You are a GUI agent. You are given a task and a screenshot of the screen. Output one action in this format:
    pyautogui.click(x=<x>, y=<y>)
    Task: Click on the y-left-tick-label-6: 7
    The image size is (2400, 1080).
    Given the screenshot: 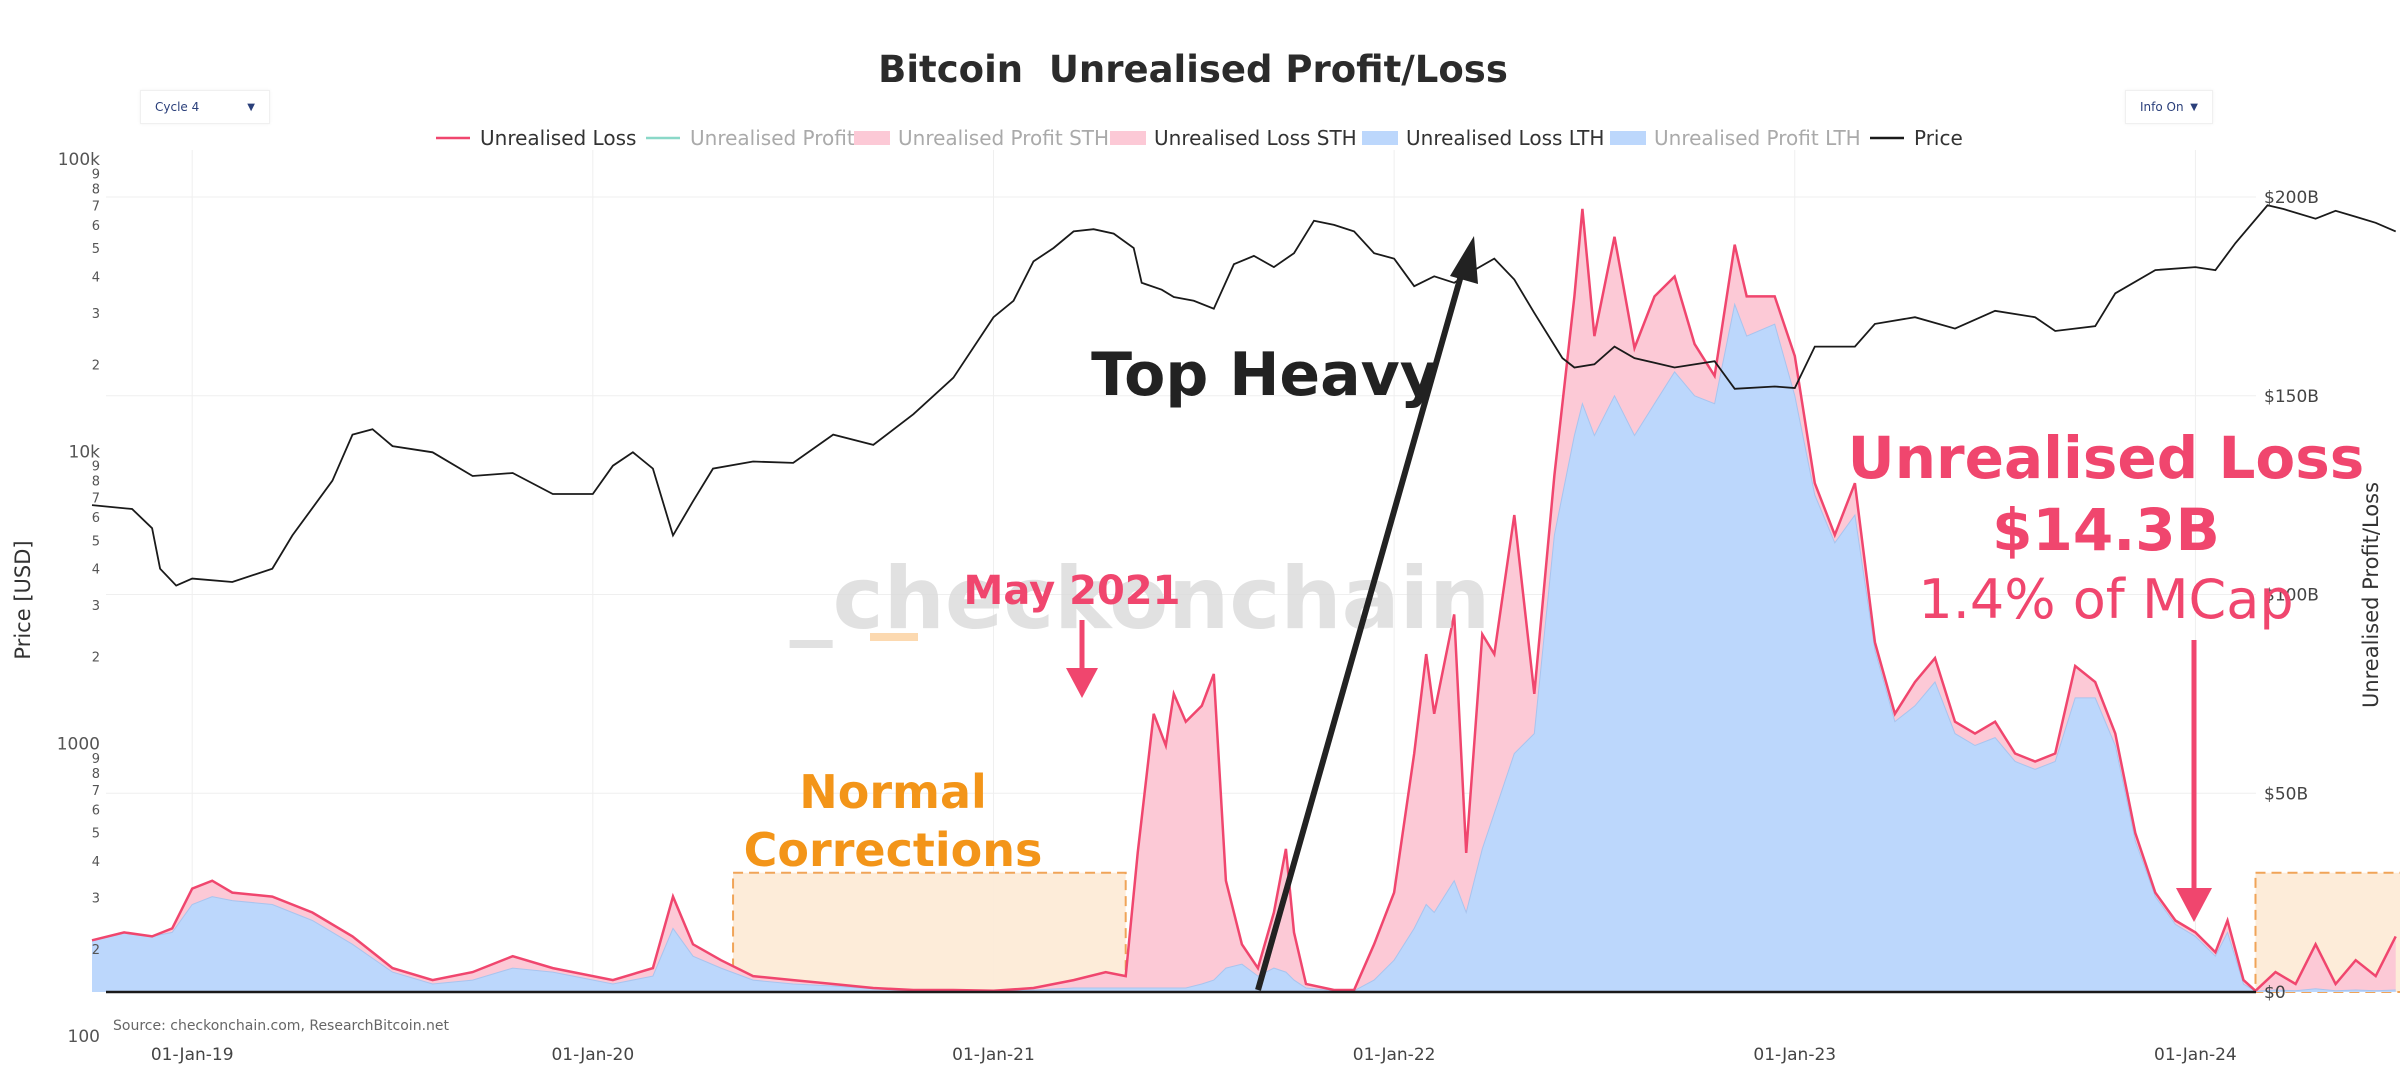 What is the action you would take?
    pyautogui.click(x=96, y=791)
    